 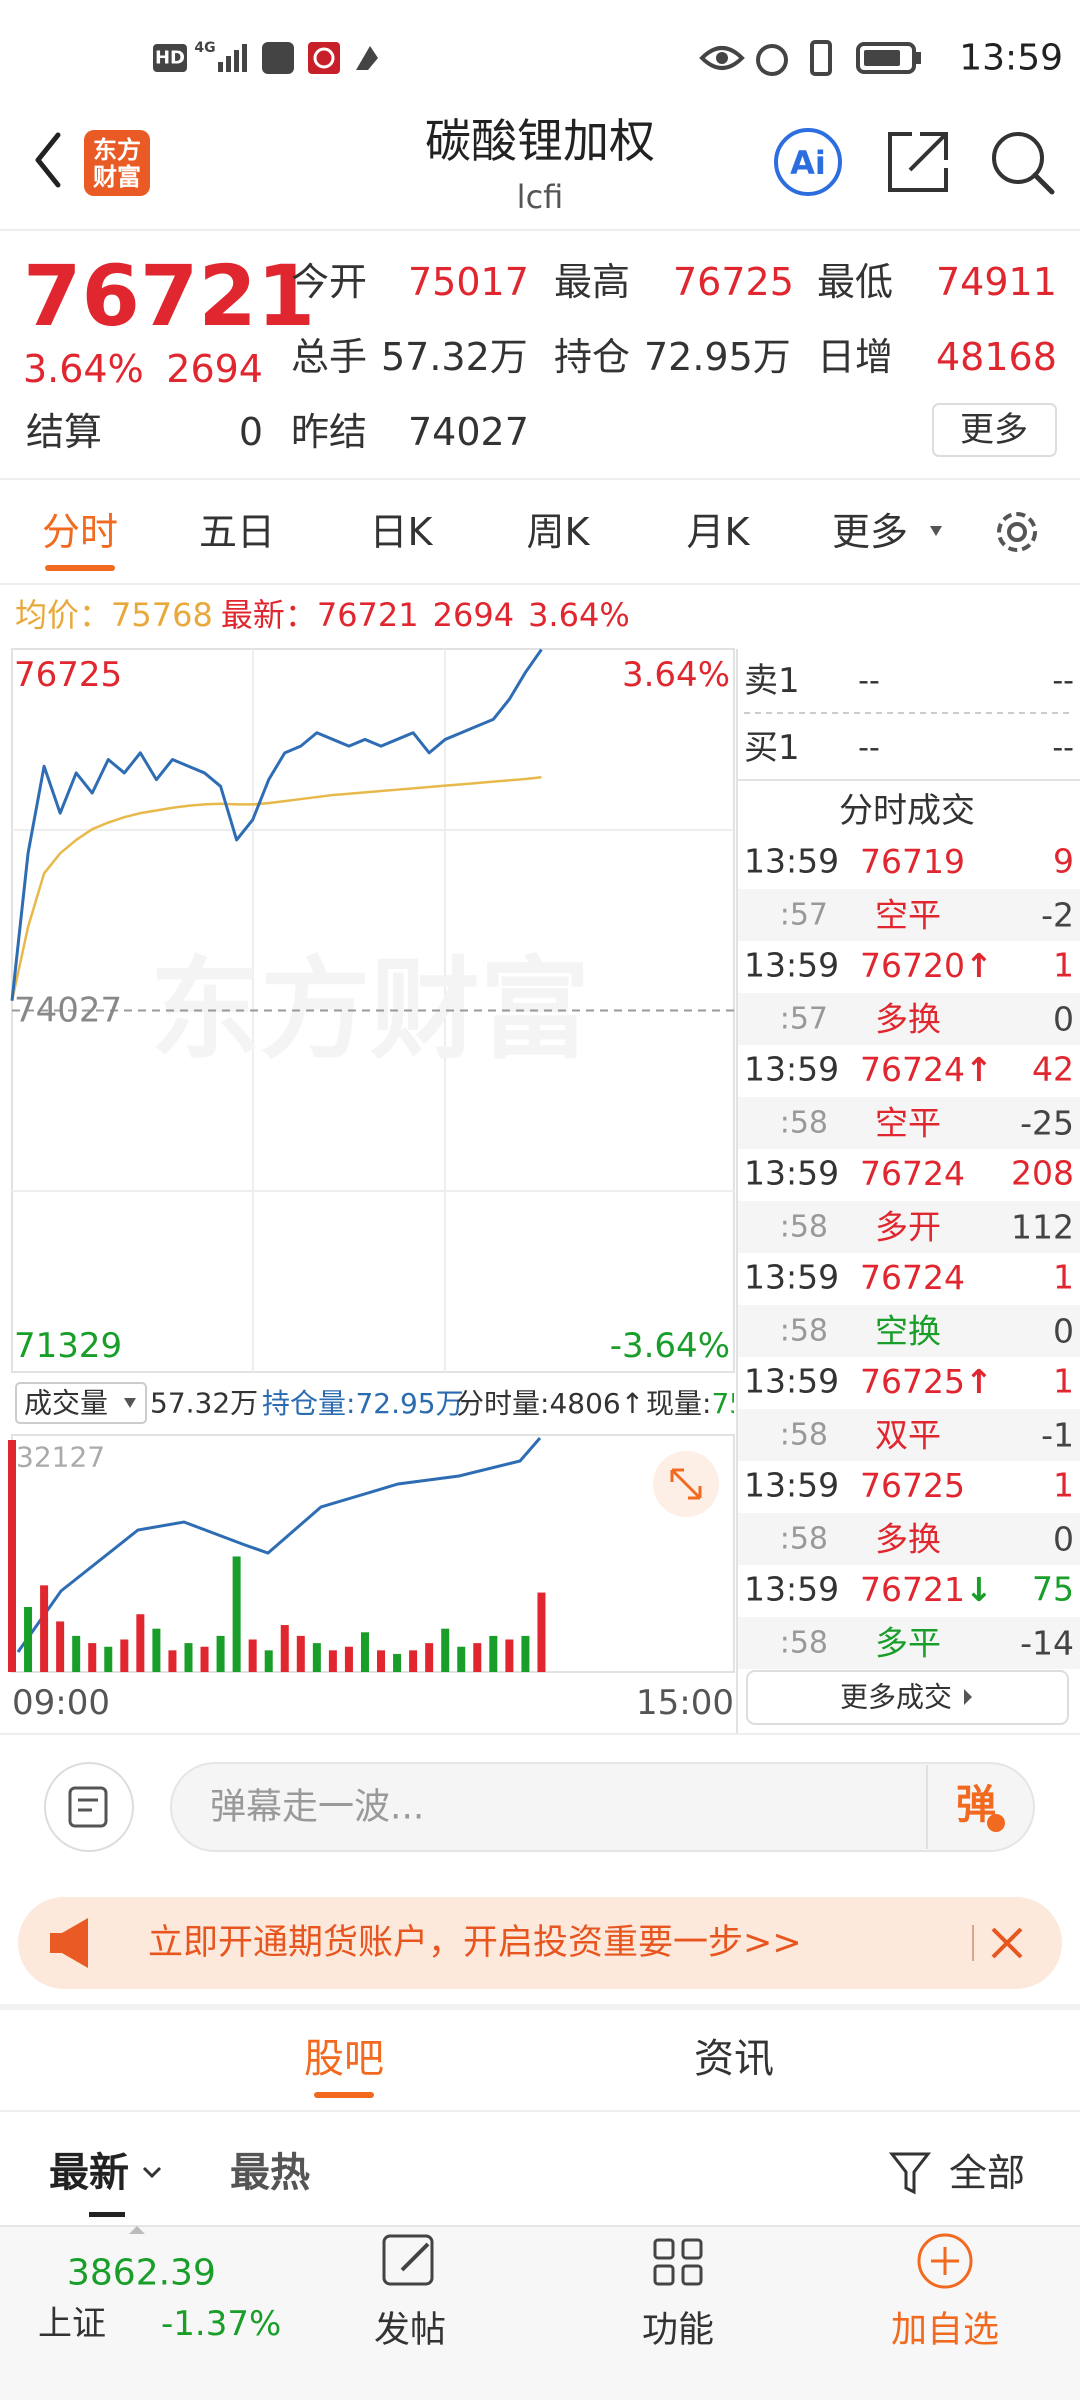 What do you see at coordinates (409, 1403) in the screenshot?
I see `oi-value: 72.95万` at bounding box center [409, 1403].